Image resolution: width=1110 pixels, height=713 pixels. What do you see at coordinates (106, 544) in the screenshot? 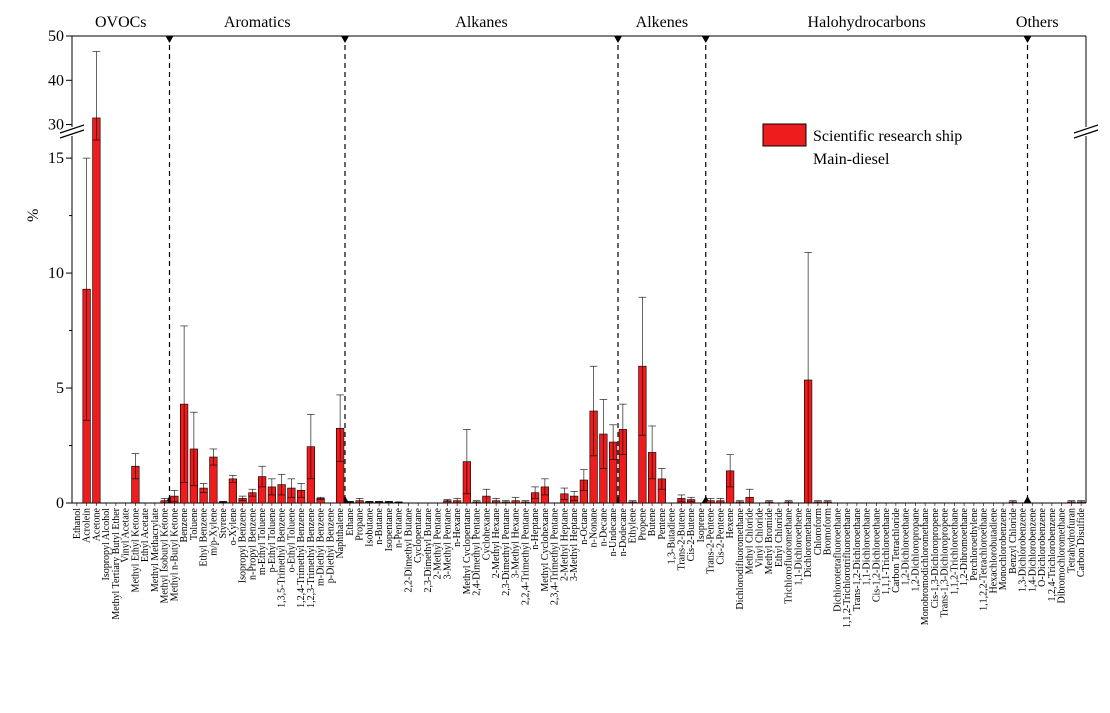
I see `category-label: Isopropyl Alcohol` at bounding box center [106, 544].